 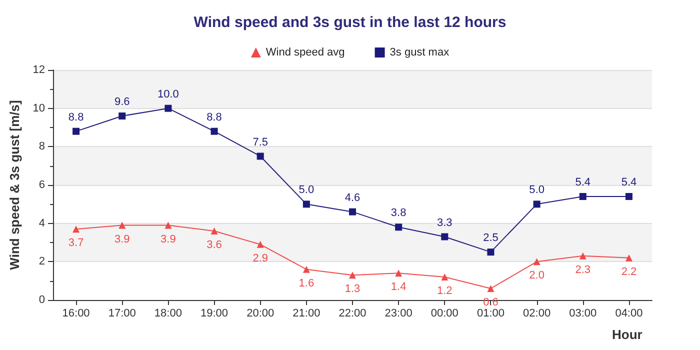 I want to click on data-label: 2.5, so click(x=490, y=238).